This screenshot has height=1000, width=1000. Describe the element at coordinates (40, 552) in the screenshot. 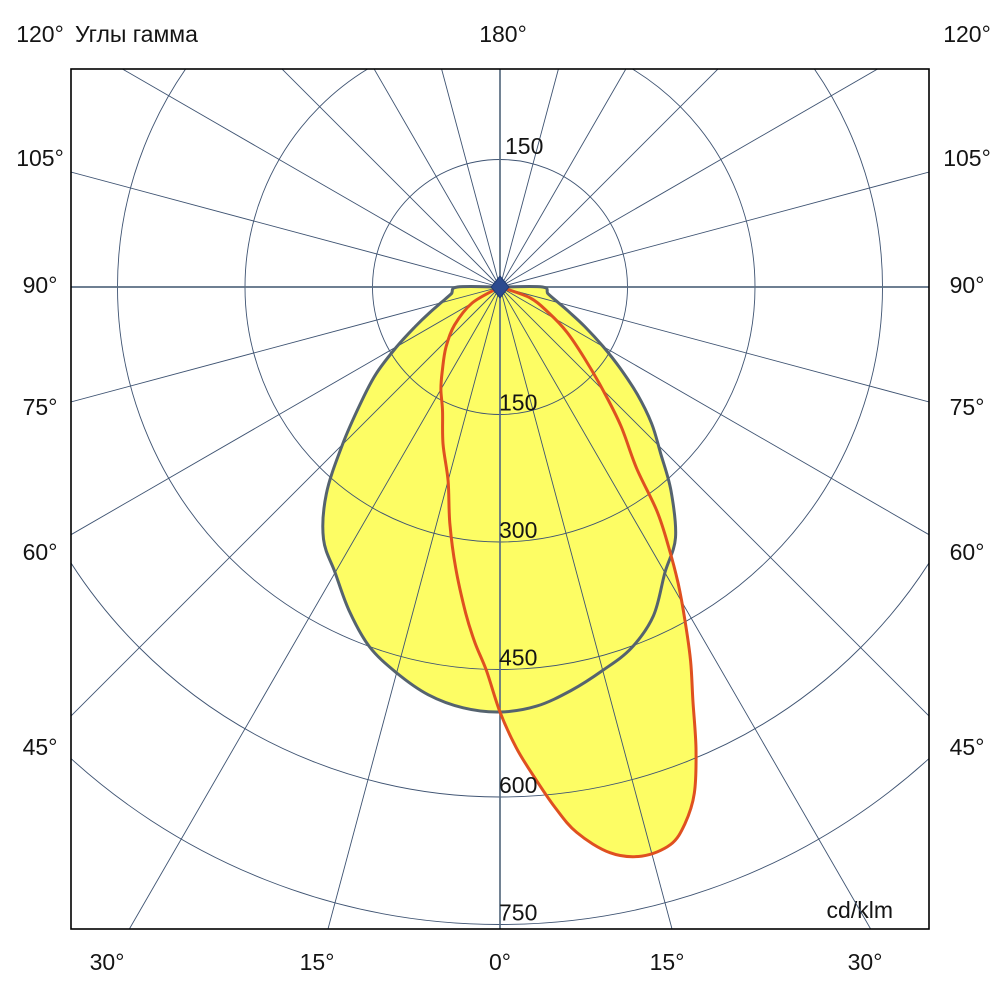

I see `gamma-label-left: 60°` at that location.